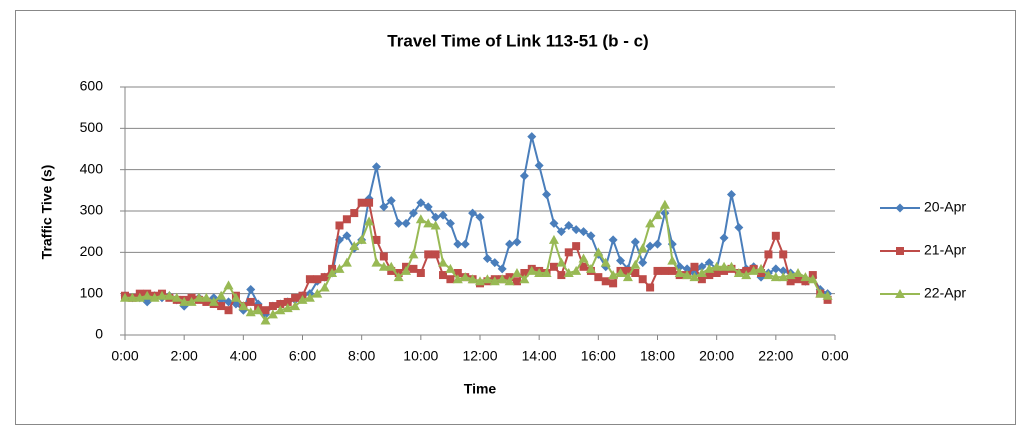  Describe the element at coordinates (539, 356) in the screenshot. I see `x-tick-label: 14:00` at that location.